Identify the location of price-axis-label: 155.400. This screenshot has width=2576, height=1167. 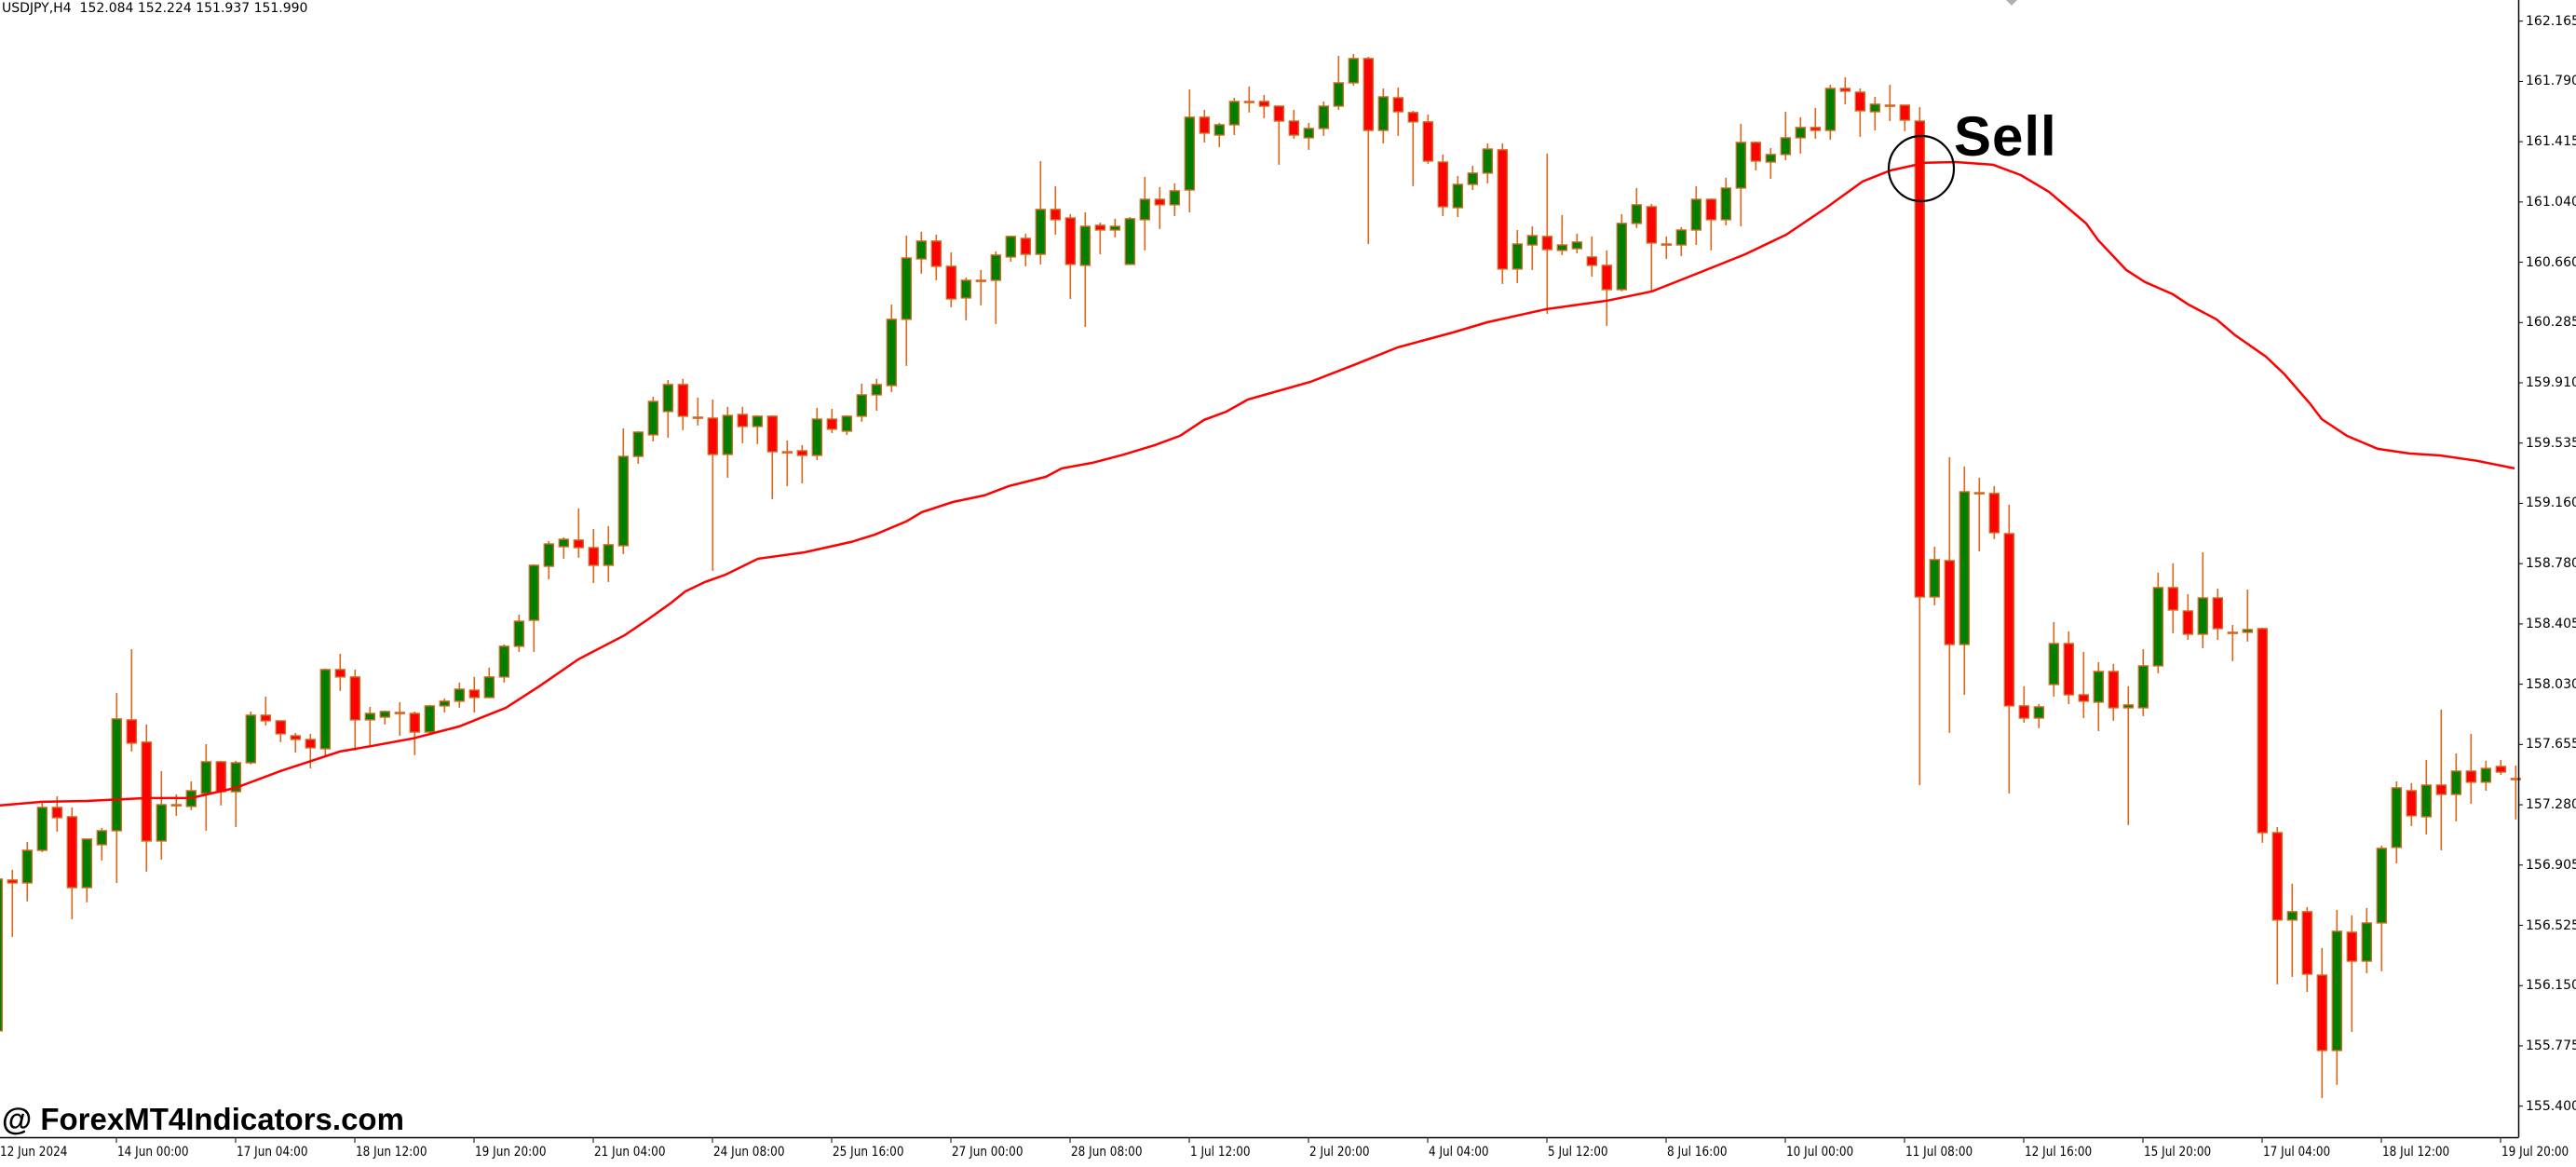
(2551, 1106).